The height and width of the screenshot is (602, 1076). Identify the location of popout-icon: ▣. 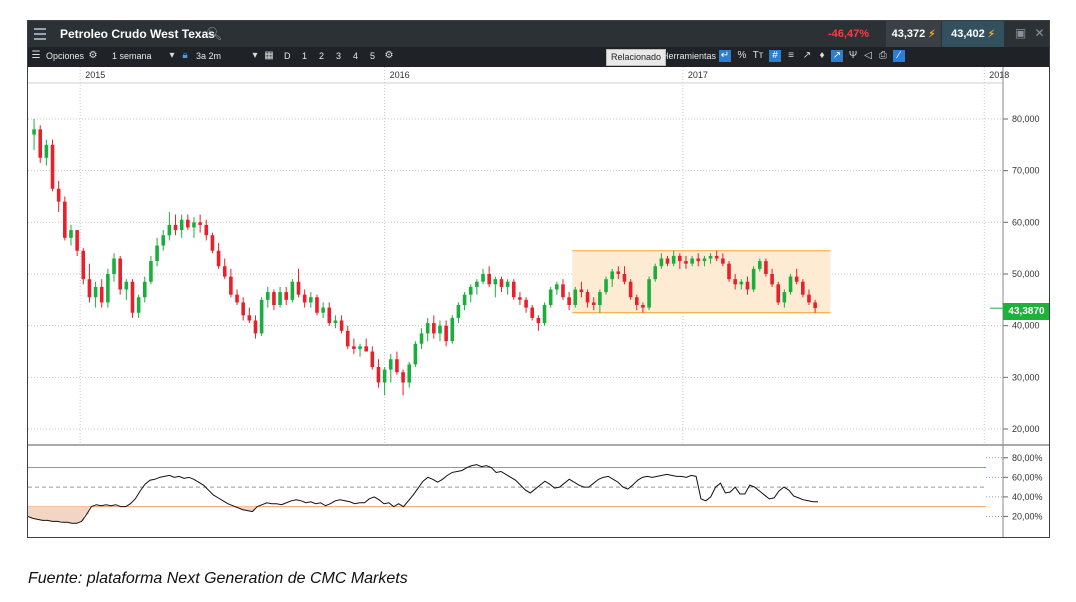
(1020, 33).